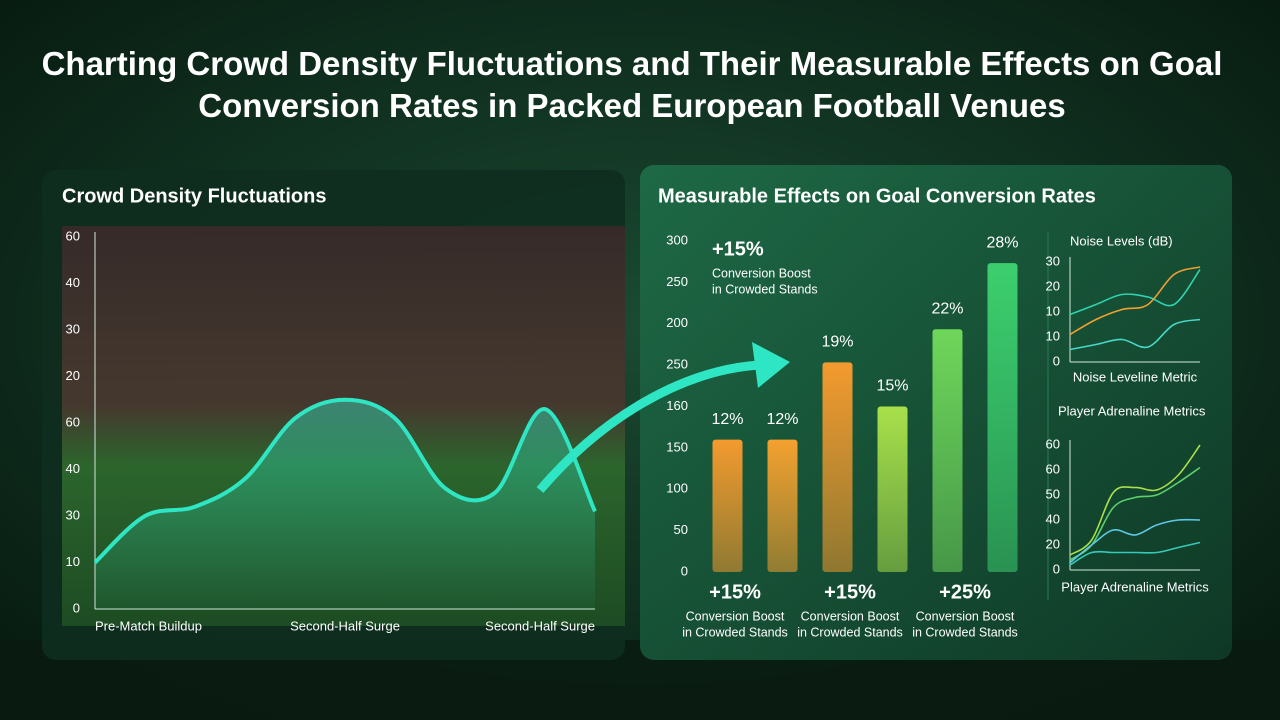  Describe the element at coordinates (194, 196) in the screenshot. I see `chart-title: Crowd Density Fluctuations` at that location.